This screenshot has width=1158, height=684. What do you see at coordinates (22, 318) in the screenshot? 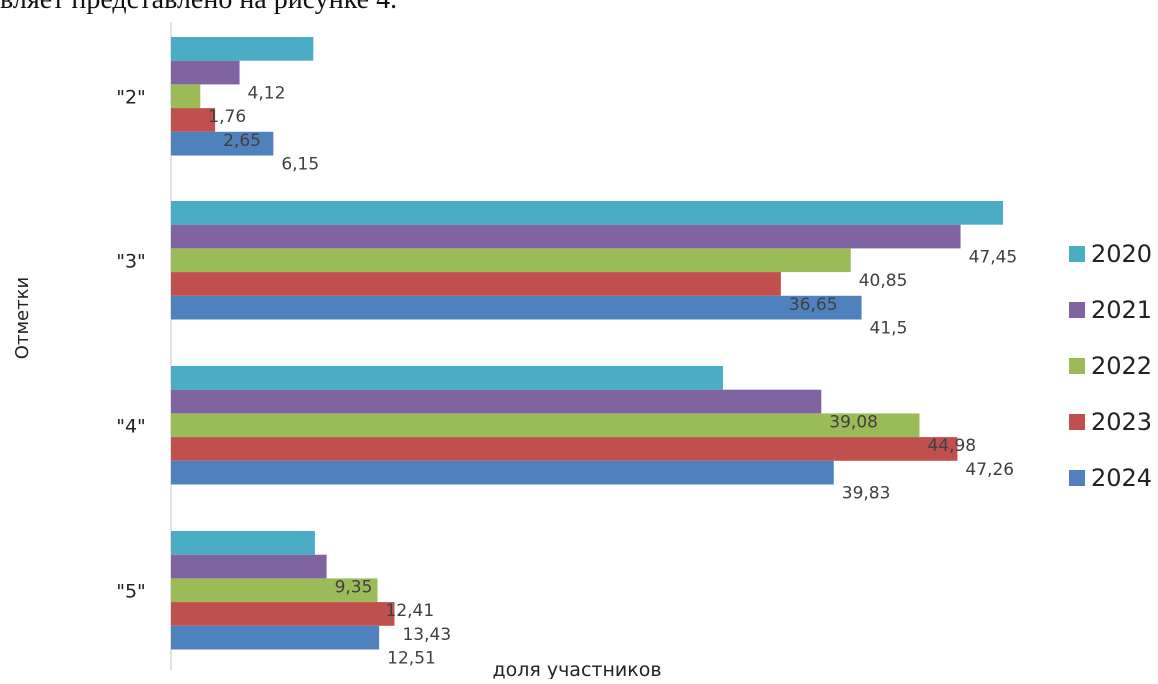
I see `y-axis-title: Отметки` at bounding box center [22, 318].